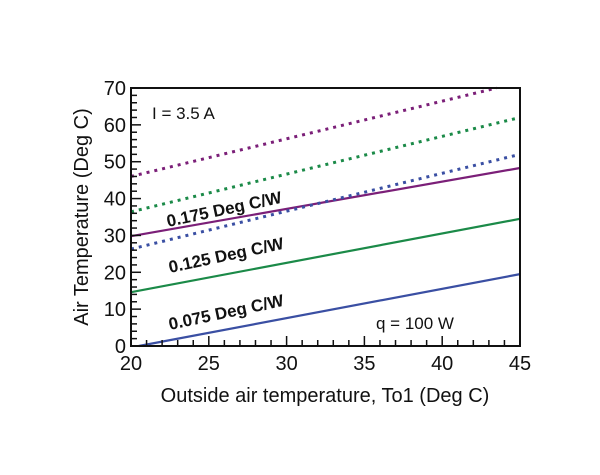  What do you see at coordinates (224, 209) in the screenshot?
I see `annotation-0175: 0.175 Deg C/W` at bounding box center [224, 209].